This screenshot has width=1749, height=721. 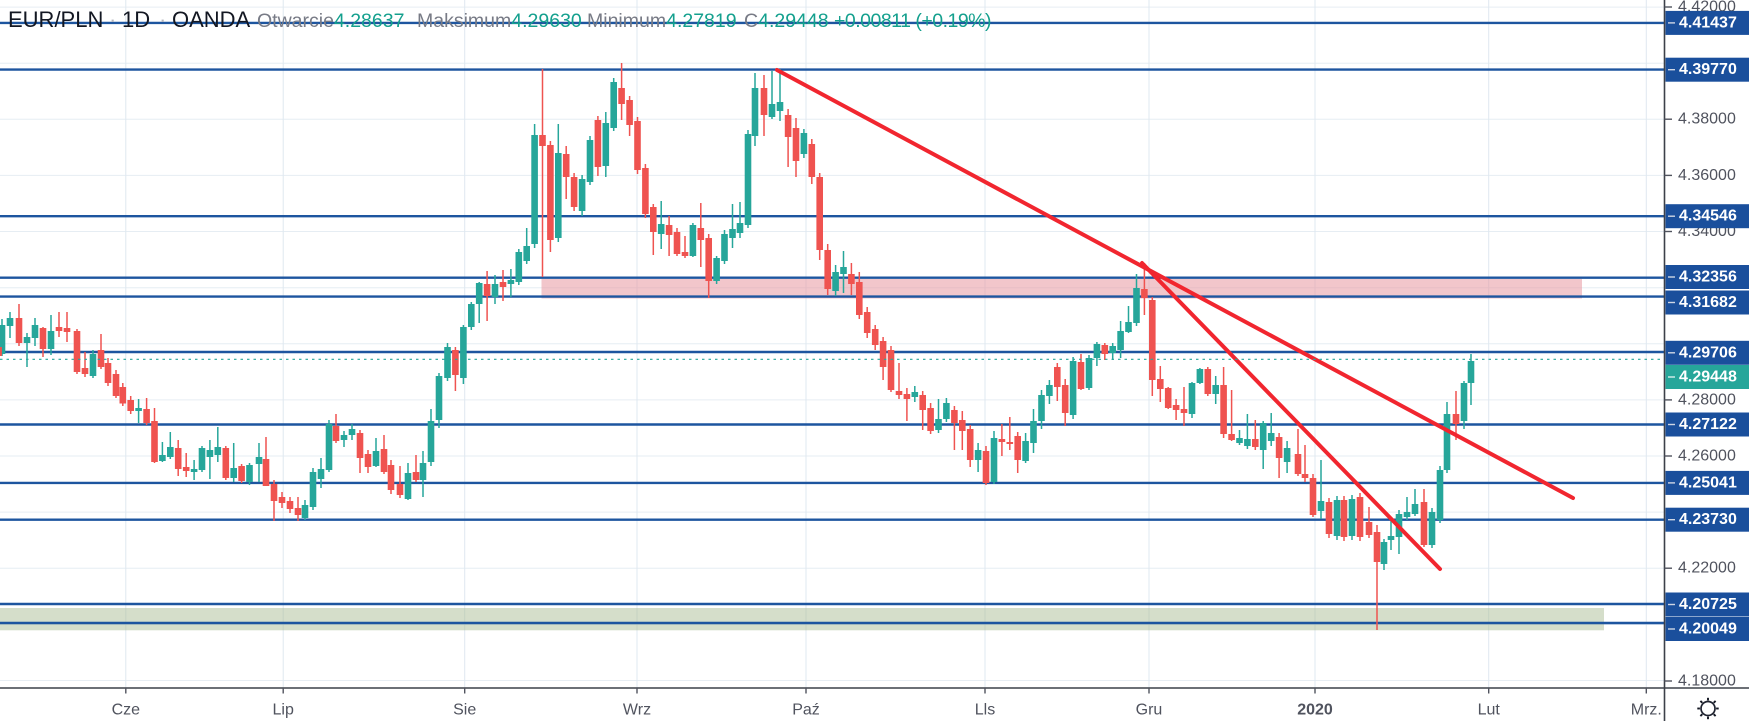 What do you see at coordinates (1708, 519) in the screenshot?
I see `svg-text: 4.23730` at bounding box center [1708, 519].